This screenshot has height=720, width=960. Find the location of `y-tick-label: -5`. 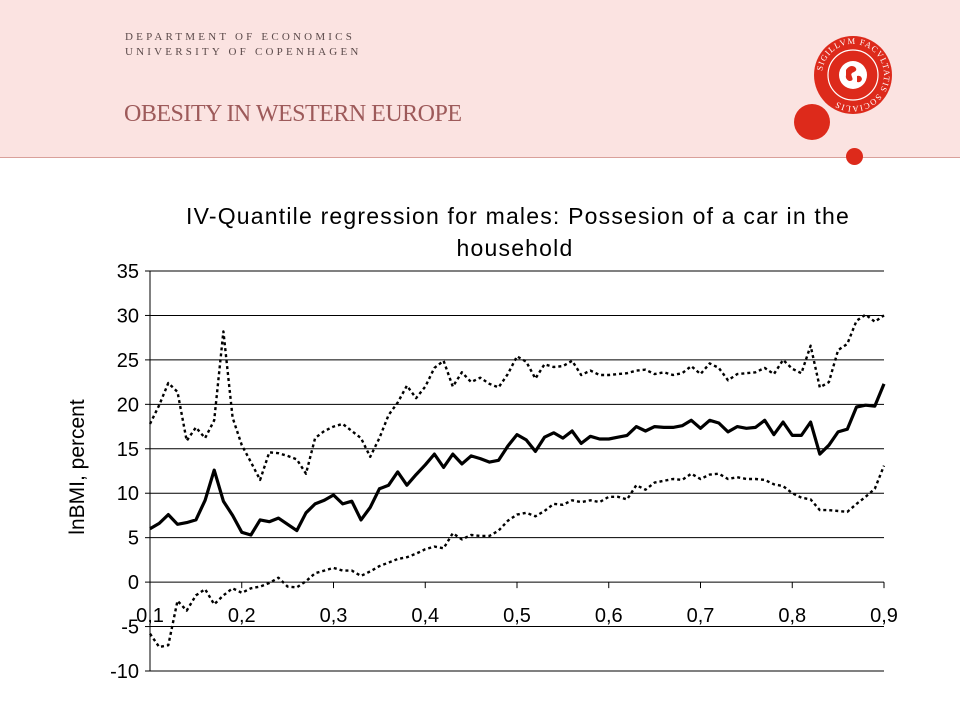

y-tick-label: -5 is located at coordinates (130, 628).